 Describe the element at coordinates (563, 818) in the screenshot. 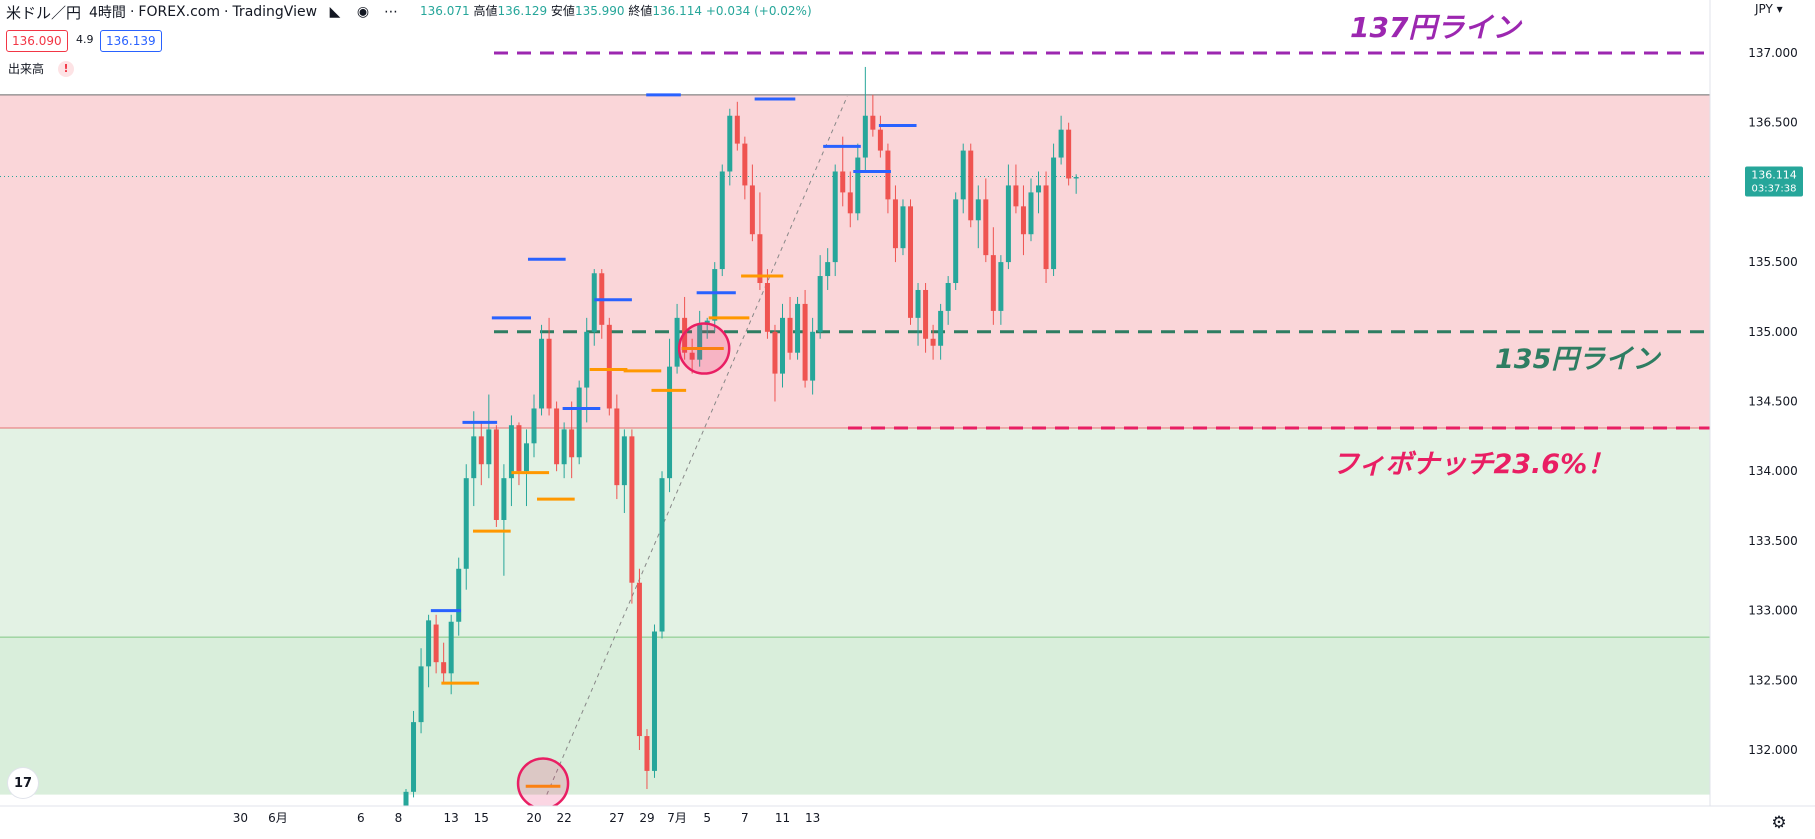

I see `time-tick: 22` at that location.